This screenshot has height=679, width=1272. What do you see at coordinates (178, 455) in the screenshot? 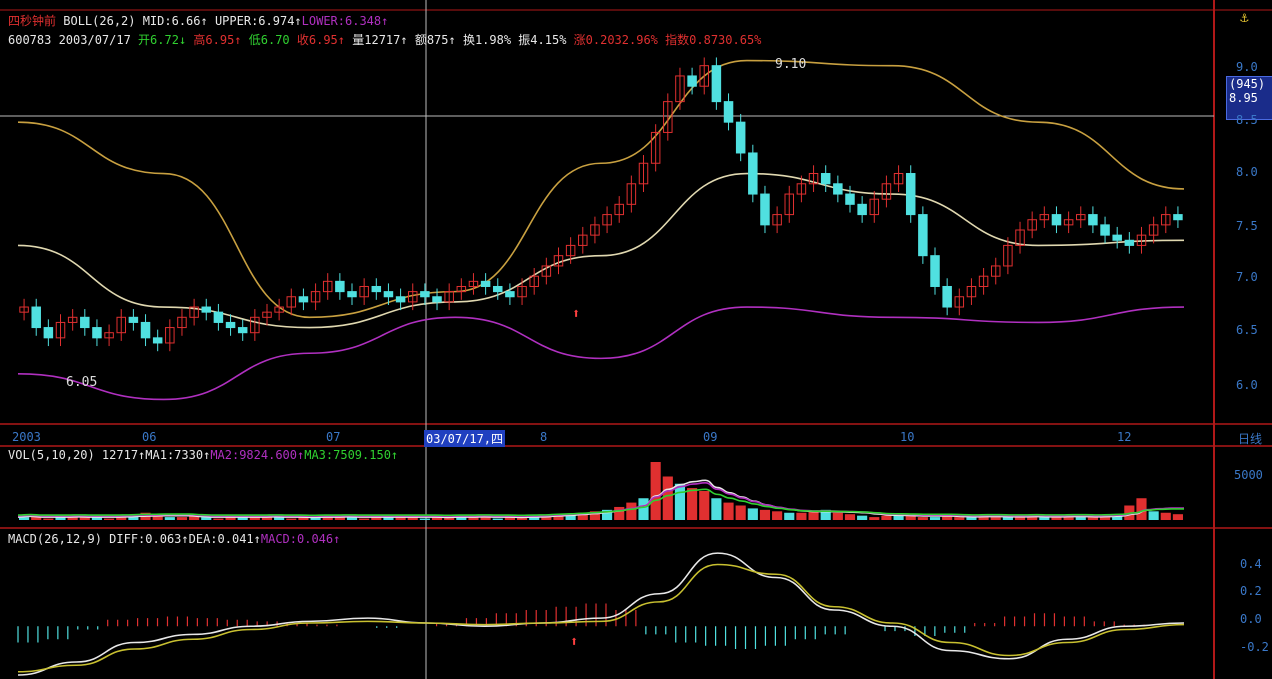
I see `vol_header-segment: MA1:7330↑` at bounding box center [178, 455].